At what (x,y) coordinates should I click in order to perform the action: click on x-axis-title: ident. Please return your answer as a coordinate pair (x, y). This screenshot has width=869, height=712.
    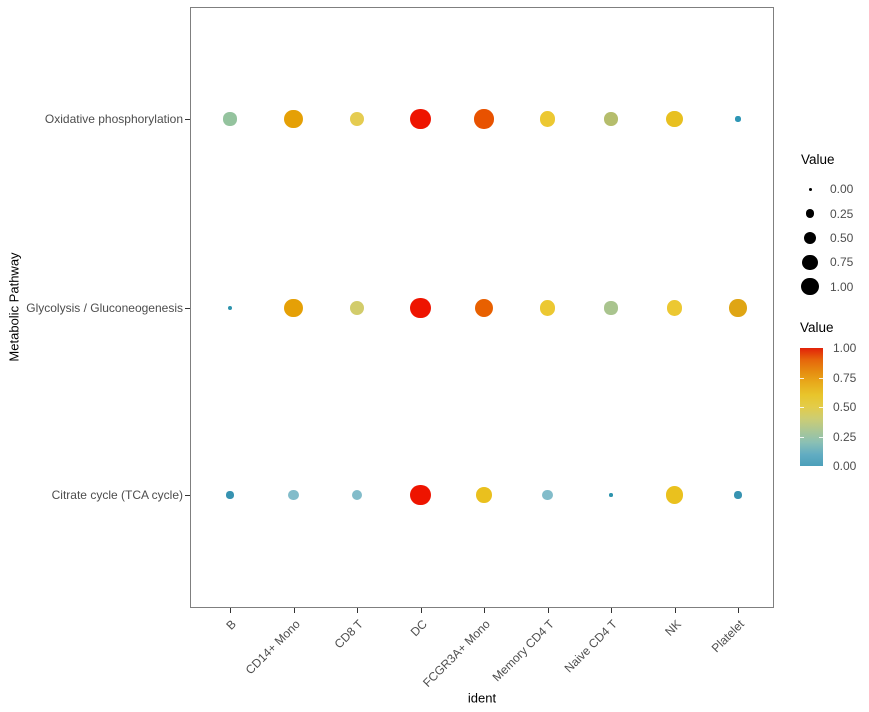
    Looking at the image, I should click on (482, 698).